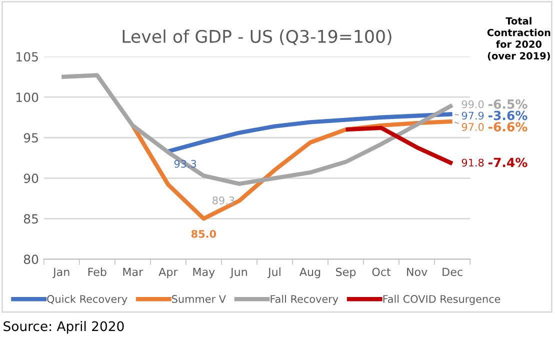 This screenshot has width=555, height=341. Describe the element at coordinates (273, 272) in the screenshot. I see `x-tick-label: Jul` at that location.